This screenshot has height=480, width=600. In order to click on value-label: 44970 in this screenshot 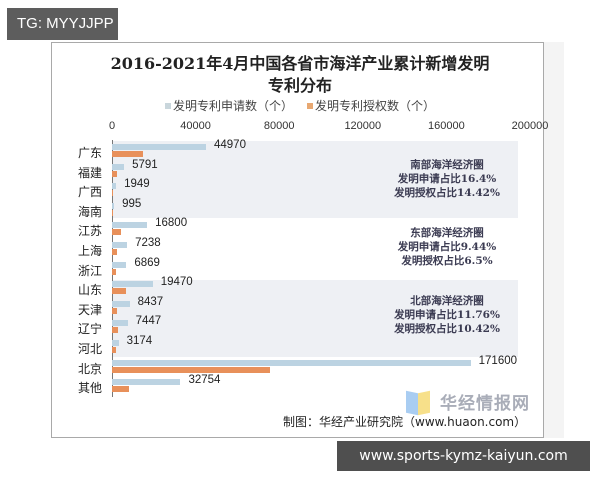, I will do `click(229, 145)`.